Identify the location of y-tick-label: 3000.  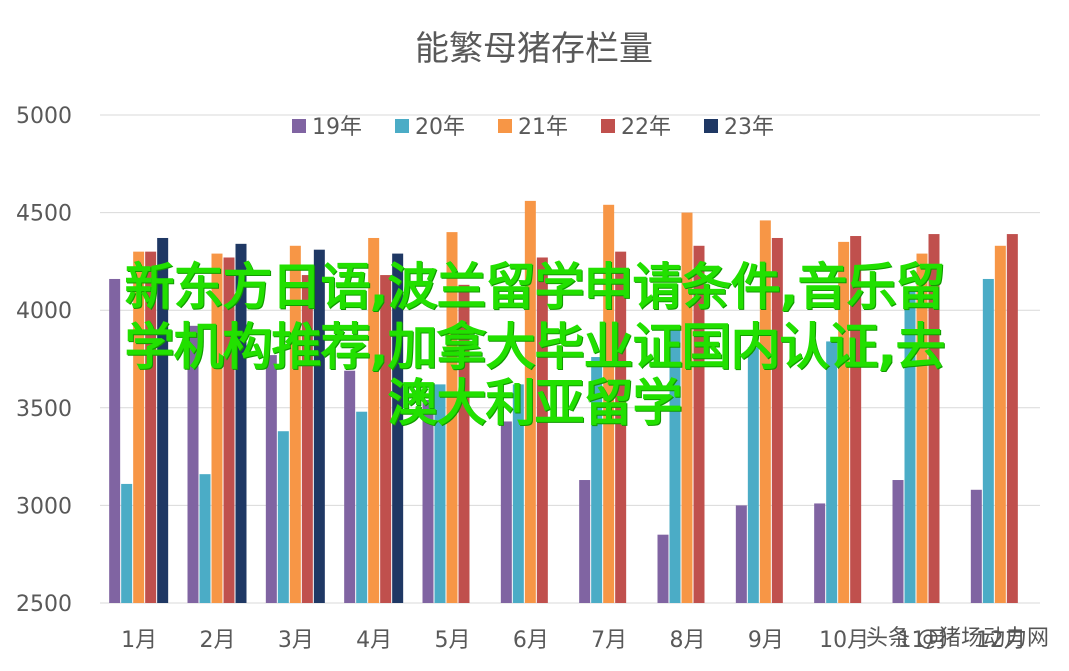
(44, 506).